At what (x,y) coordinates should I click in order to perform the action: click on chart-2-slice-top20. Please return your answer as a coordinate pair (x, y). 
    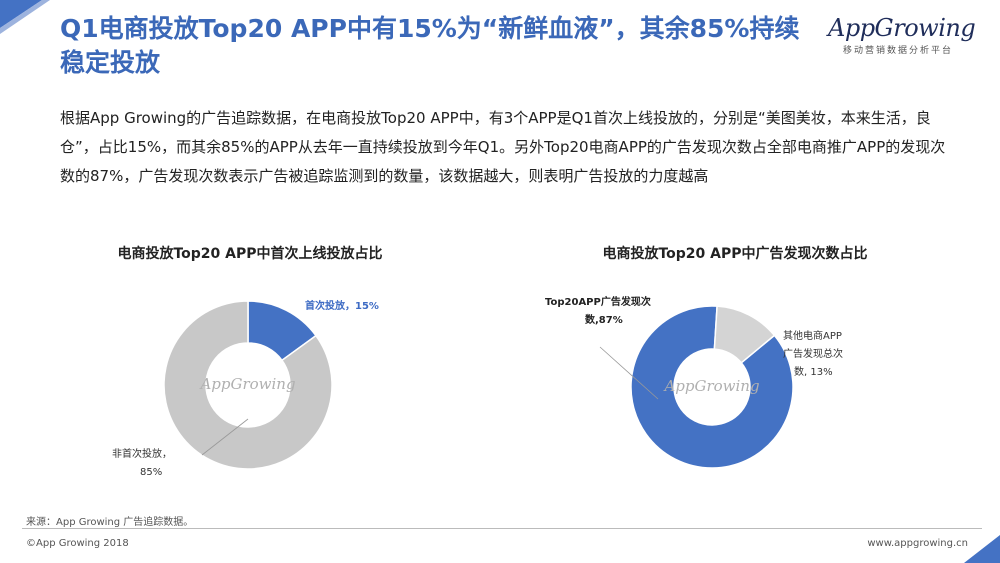
    Looking at the image, I should click on (712, 387).